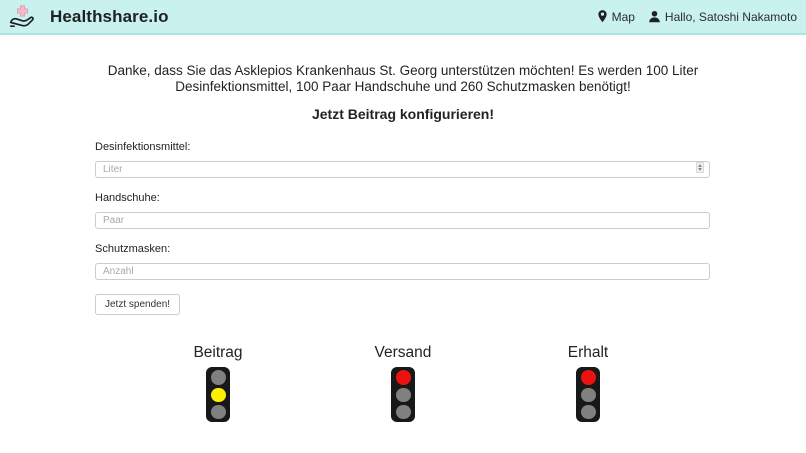 This screenshot has width=806, height=453. What do you see at coordinates (602, 16) in the screenshot?
I see `map-pin-icon` at bounding box center [602, 16].